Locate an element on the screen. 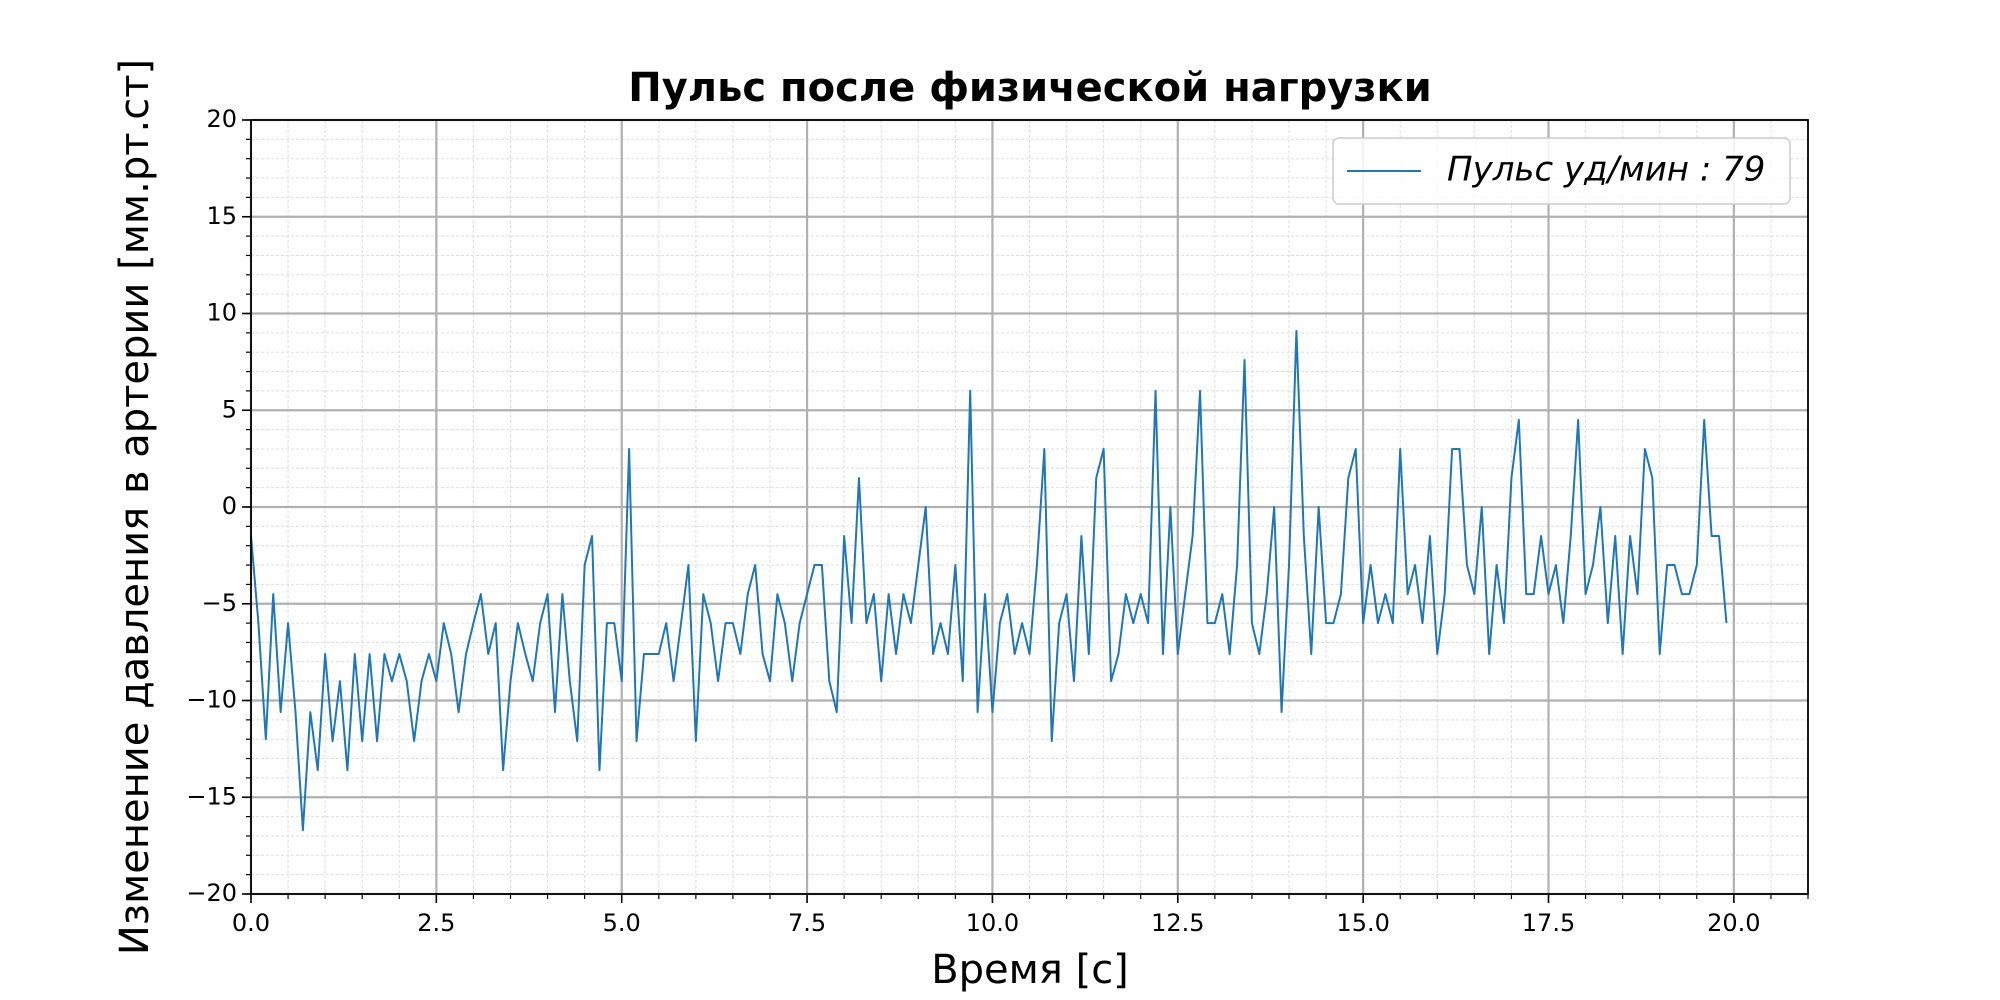  x-tick-label: 15.0 is located at coordinates (1362, 923).